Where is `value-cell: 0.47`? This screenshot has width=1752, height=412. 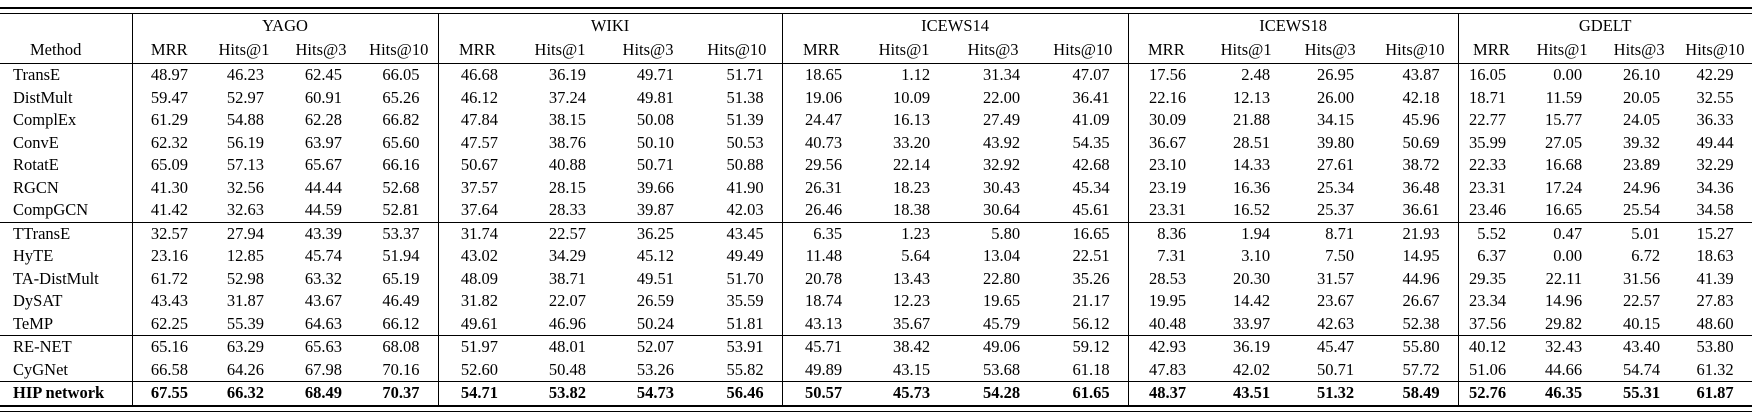
value-cell: 0.47 is located at coordinates (1562, 233).